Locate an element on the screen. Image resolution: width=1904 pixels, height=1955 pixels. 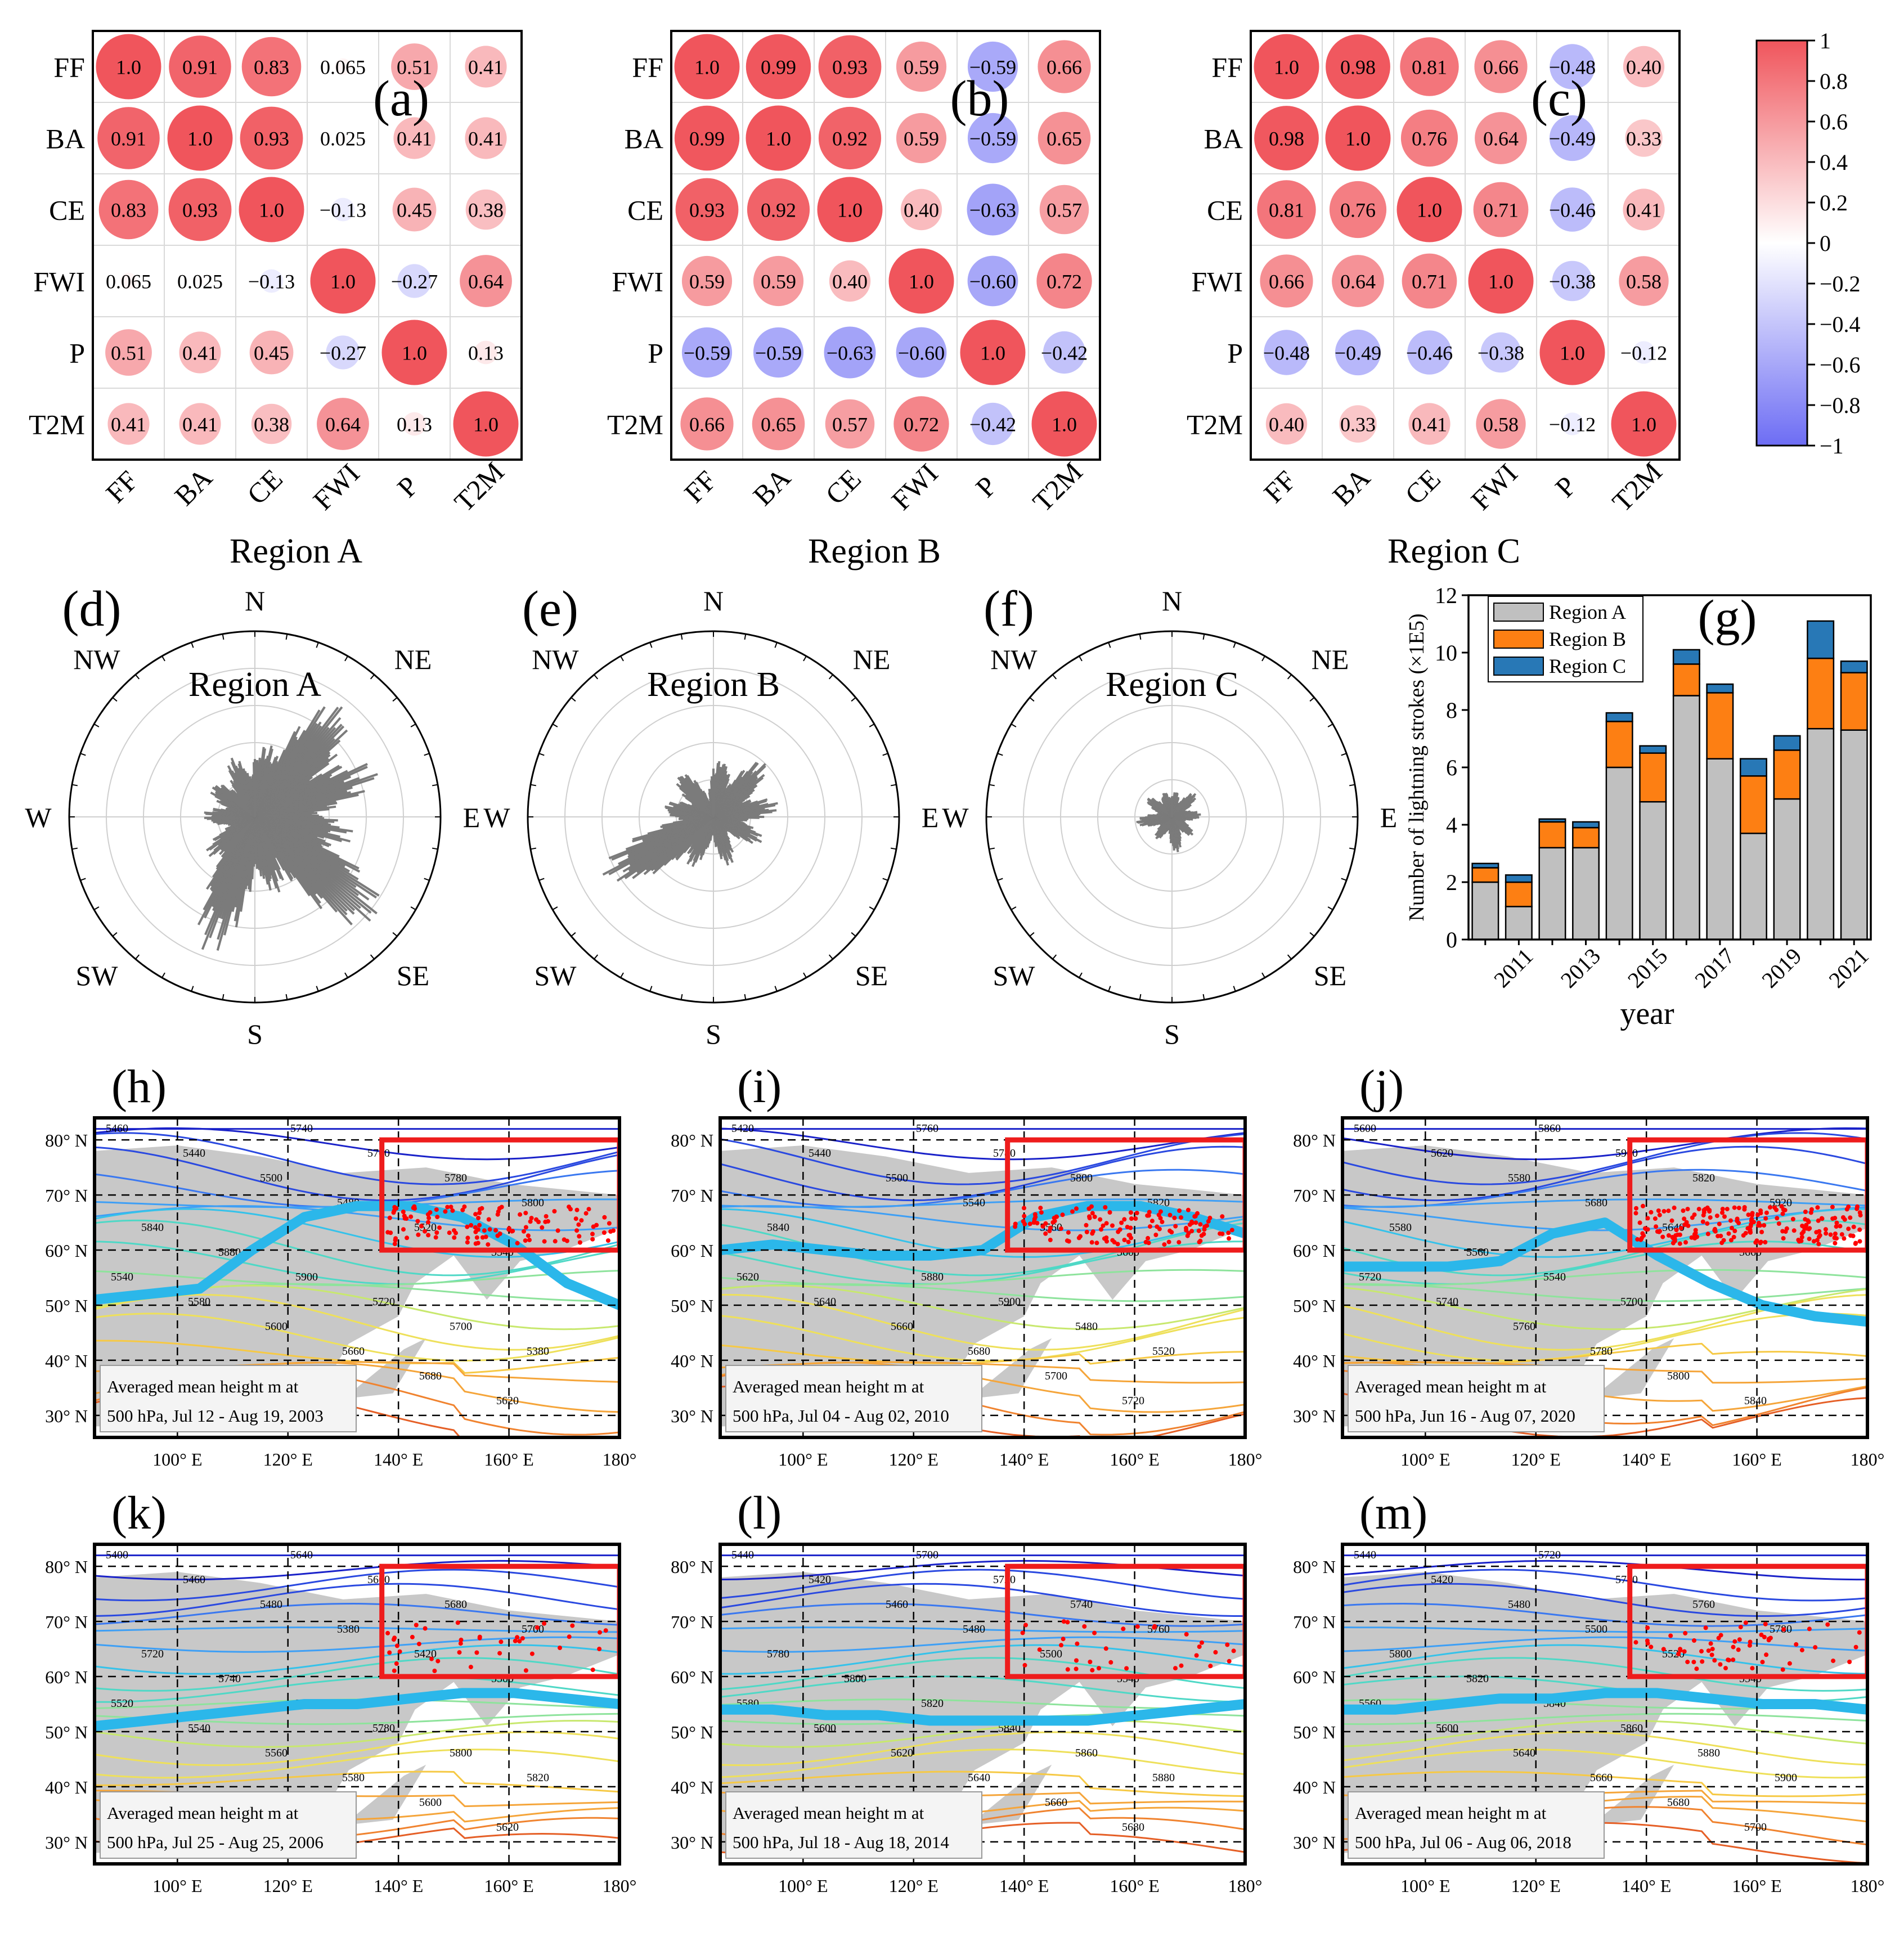
jet-front-line is located at coordinates (357, 1255).